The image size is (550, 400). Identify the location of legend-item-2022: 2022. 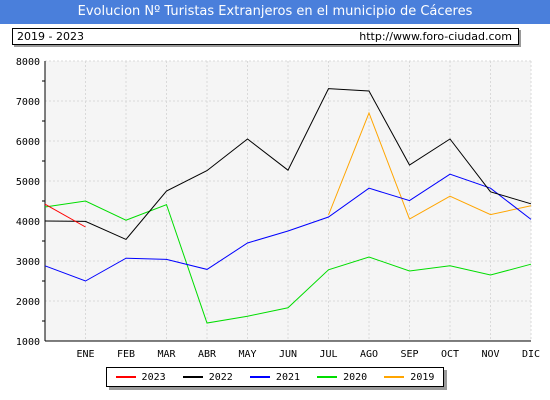
(207, 377).